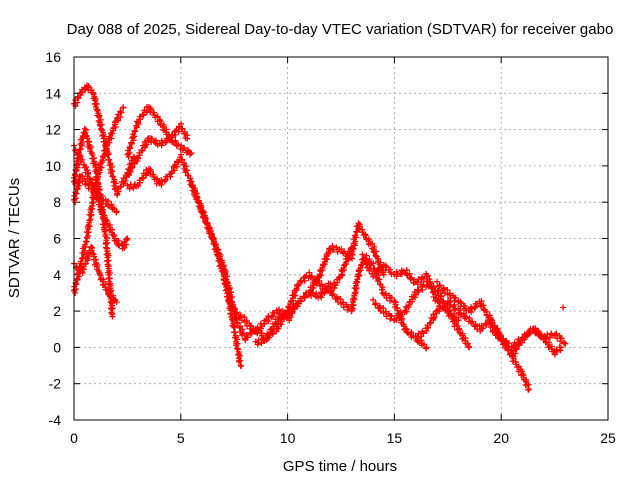 This screenshot has height=480, width=640. I want to click on y-axis-title: SDTVAR / TECUs, so click(14, 238).